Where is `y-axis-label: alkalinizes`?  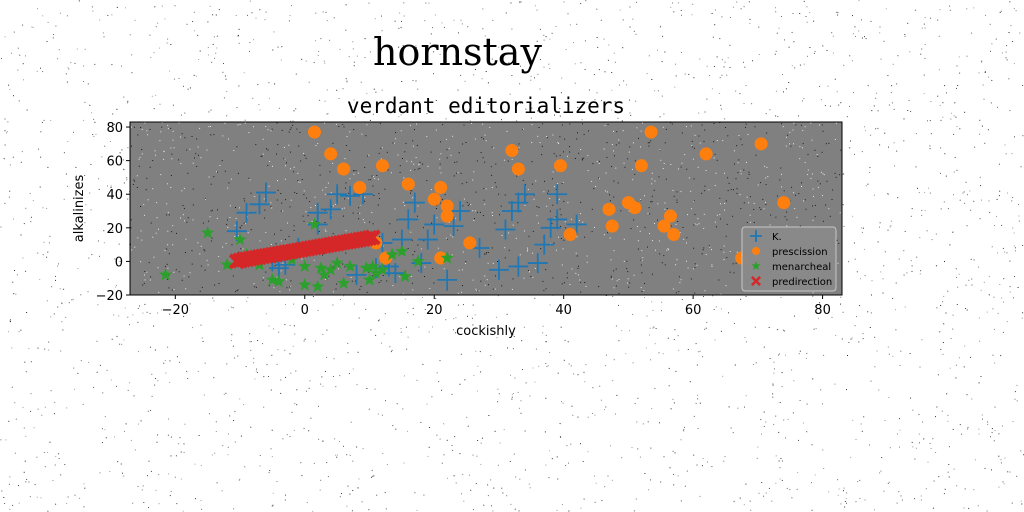
y-axis-label: alkalinizes is located at coordinates (79, 209).